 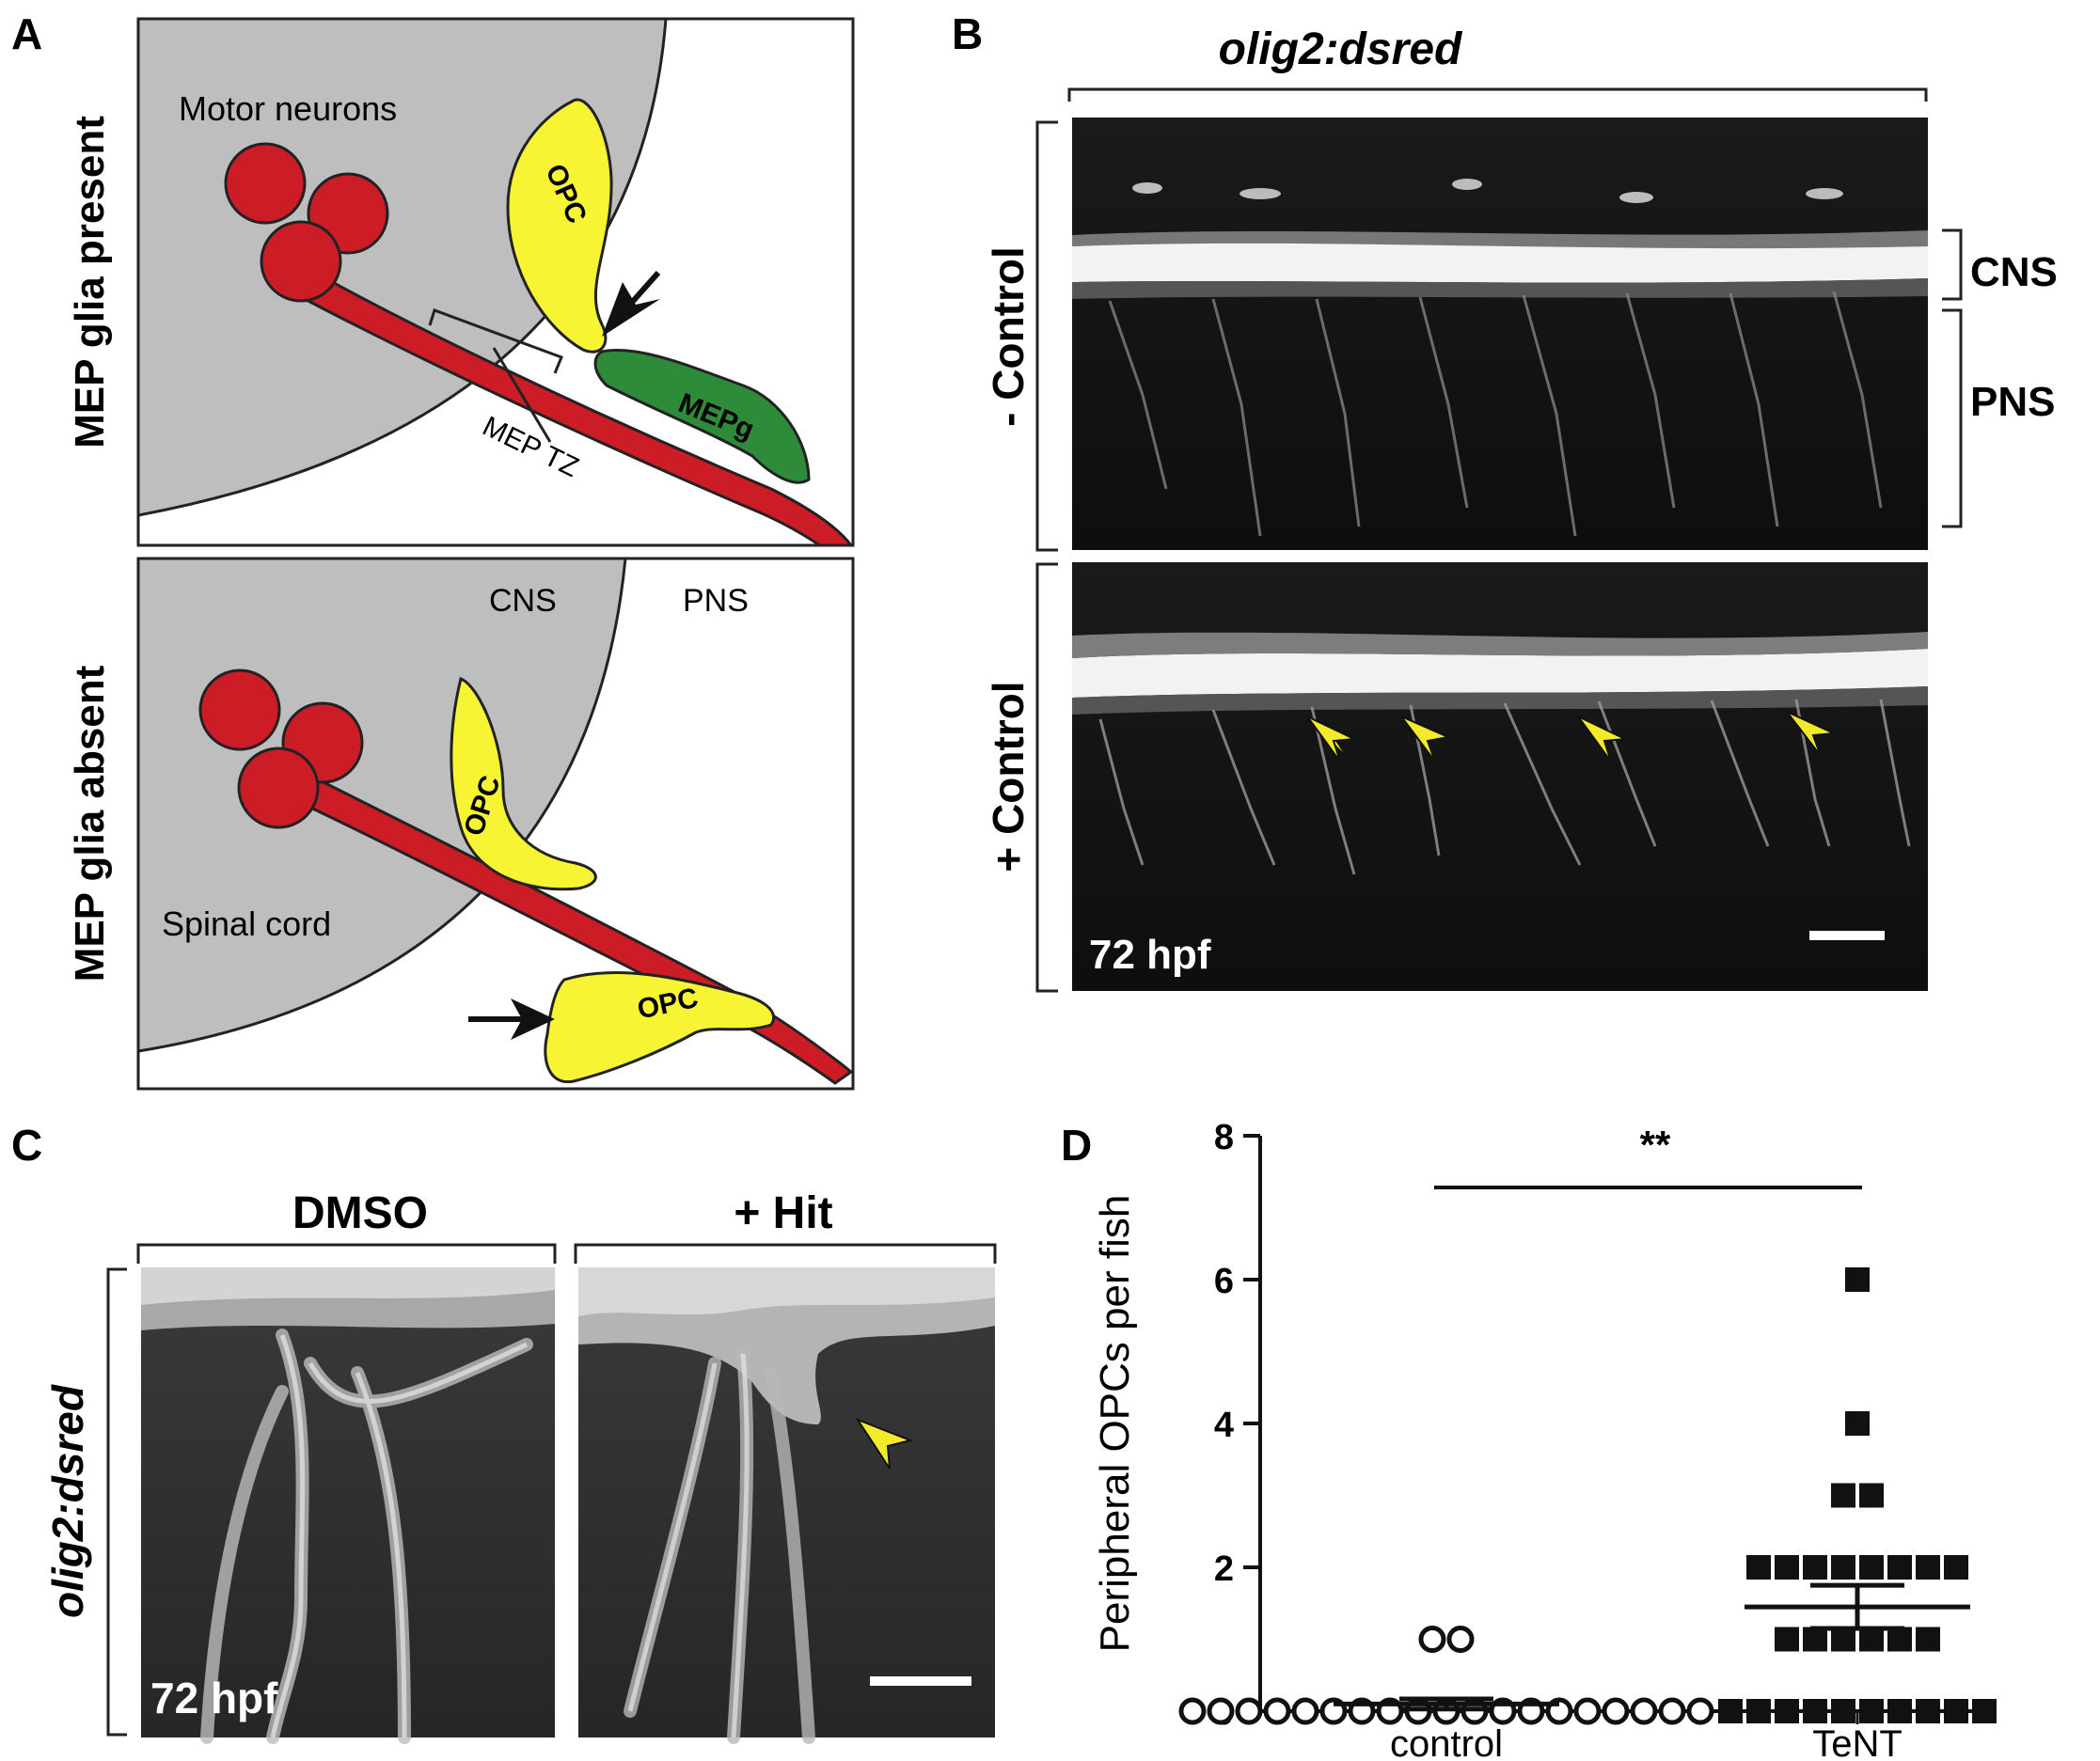 What do you see at coordinates (360, 1213) in the screenshot?
I see `dmso-label: DMSO` at bounding box center [360, 1213].